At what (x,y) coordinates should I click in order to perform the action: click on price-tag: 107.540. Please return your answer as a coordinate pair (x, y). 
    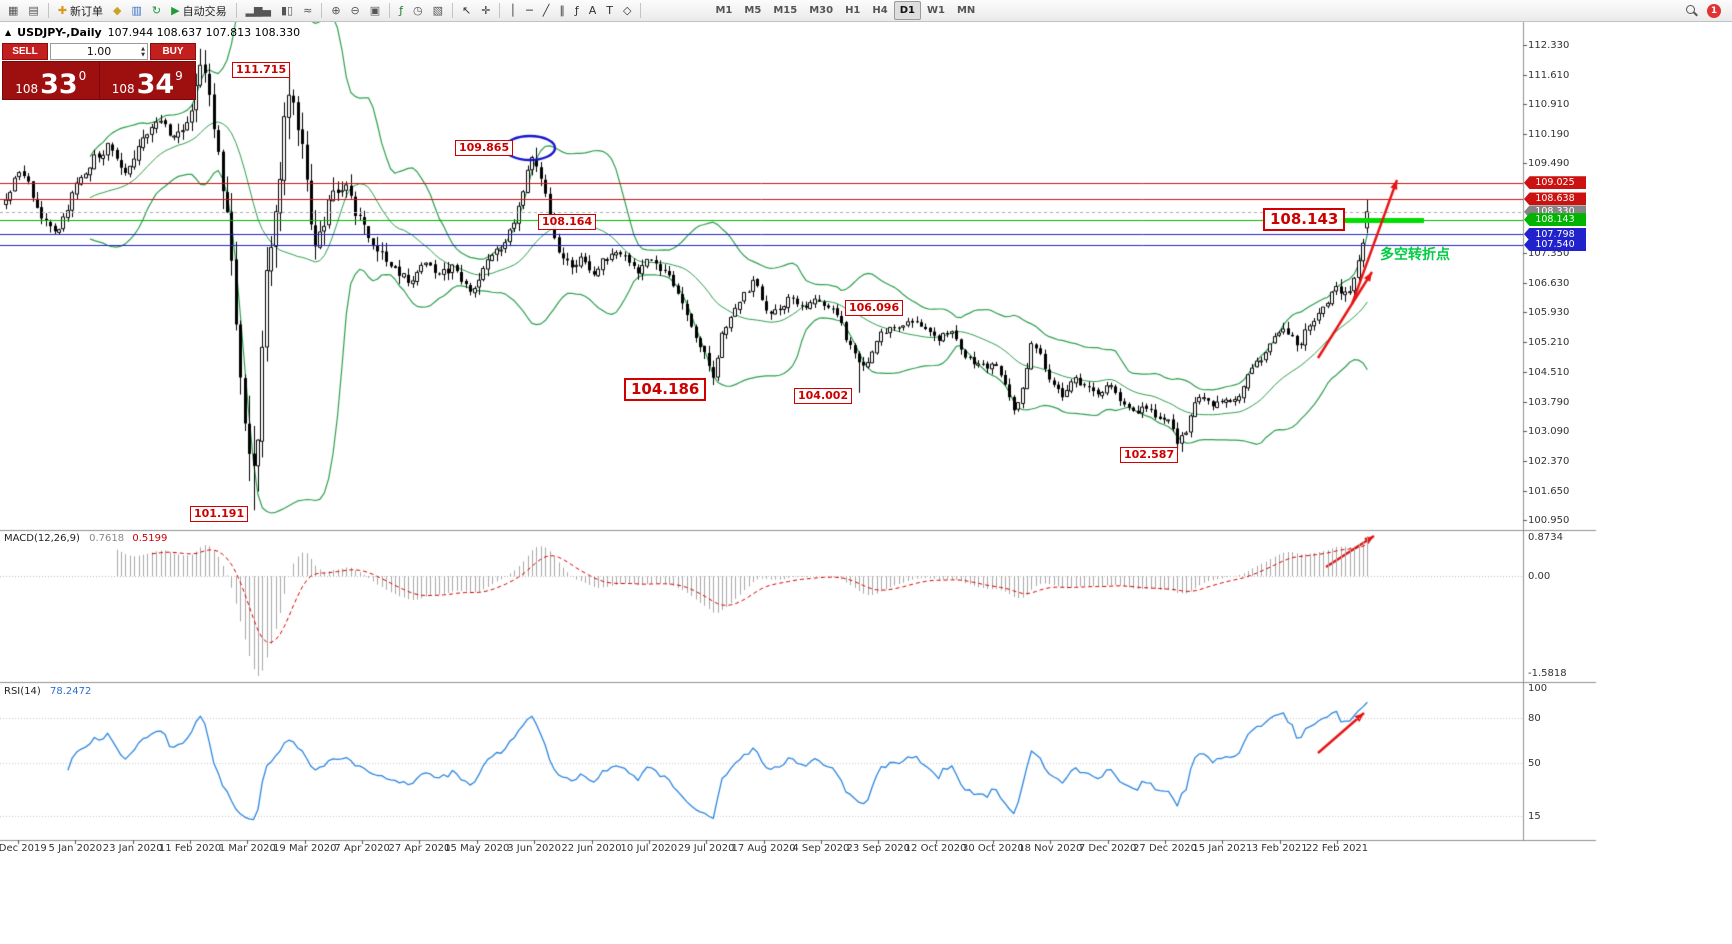
    Looking at the image, I should click on (1555, 245).